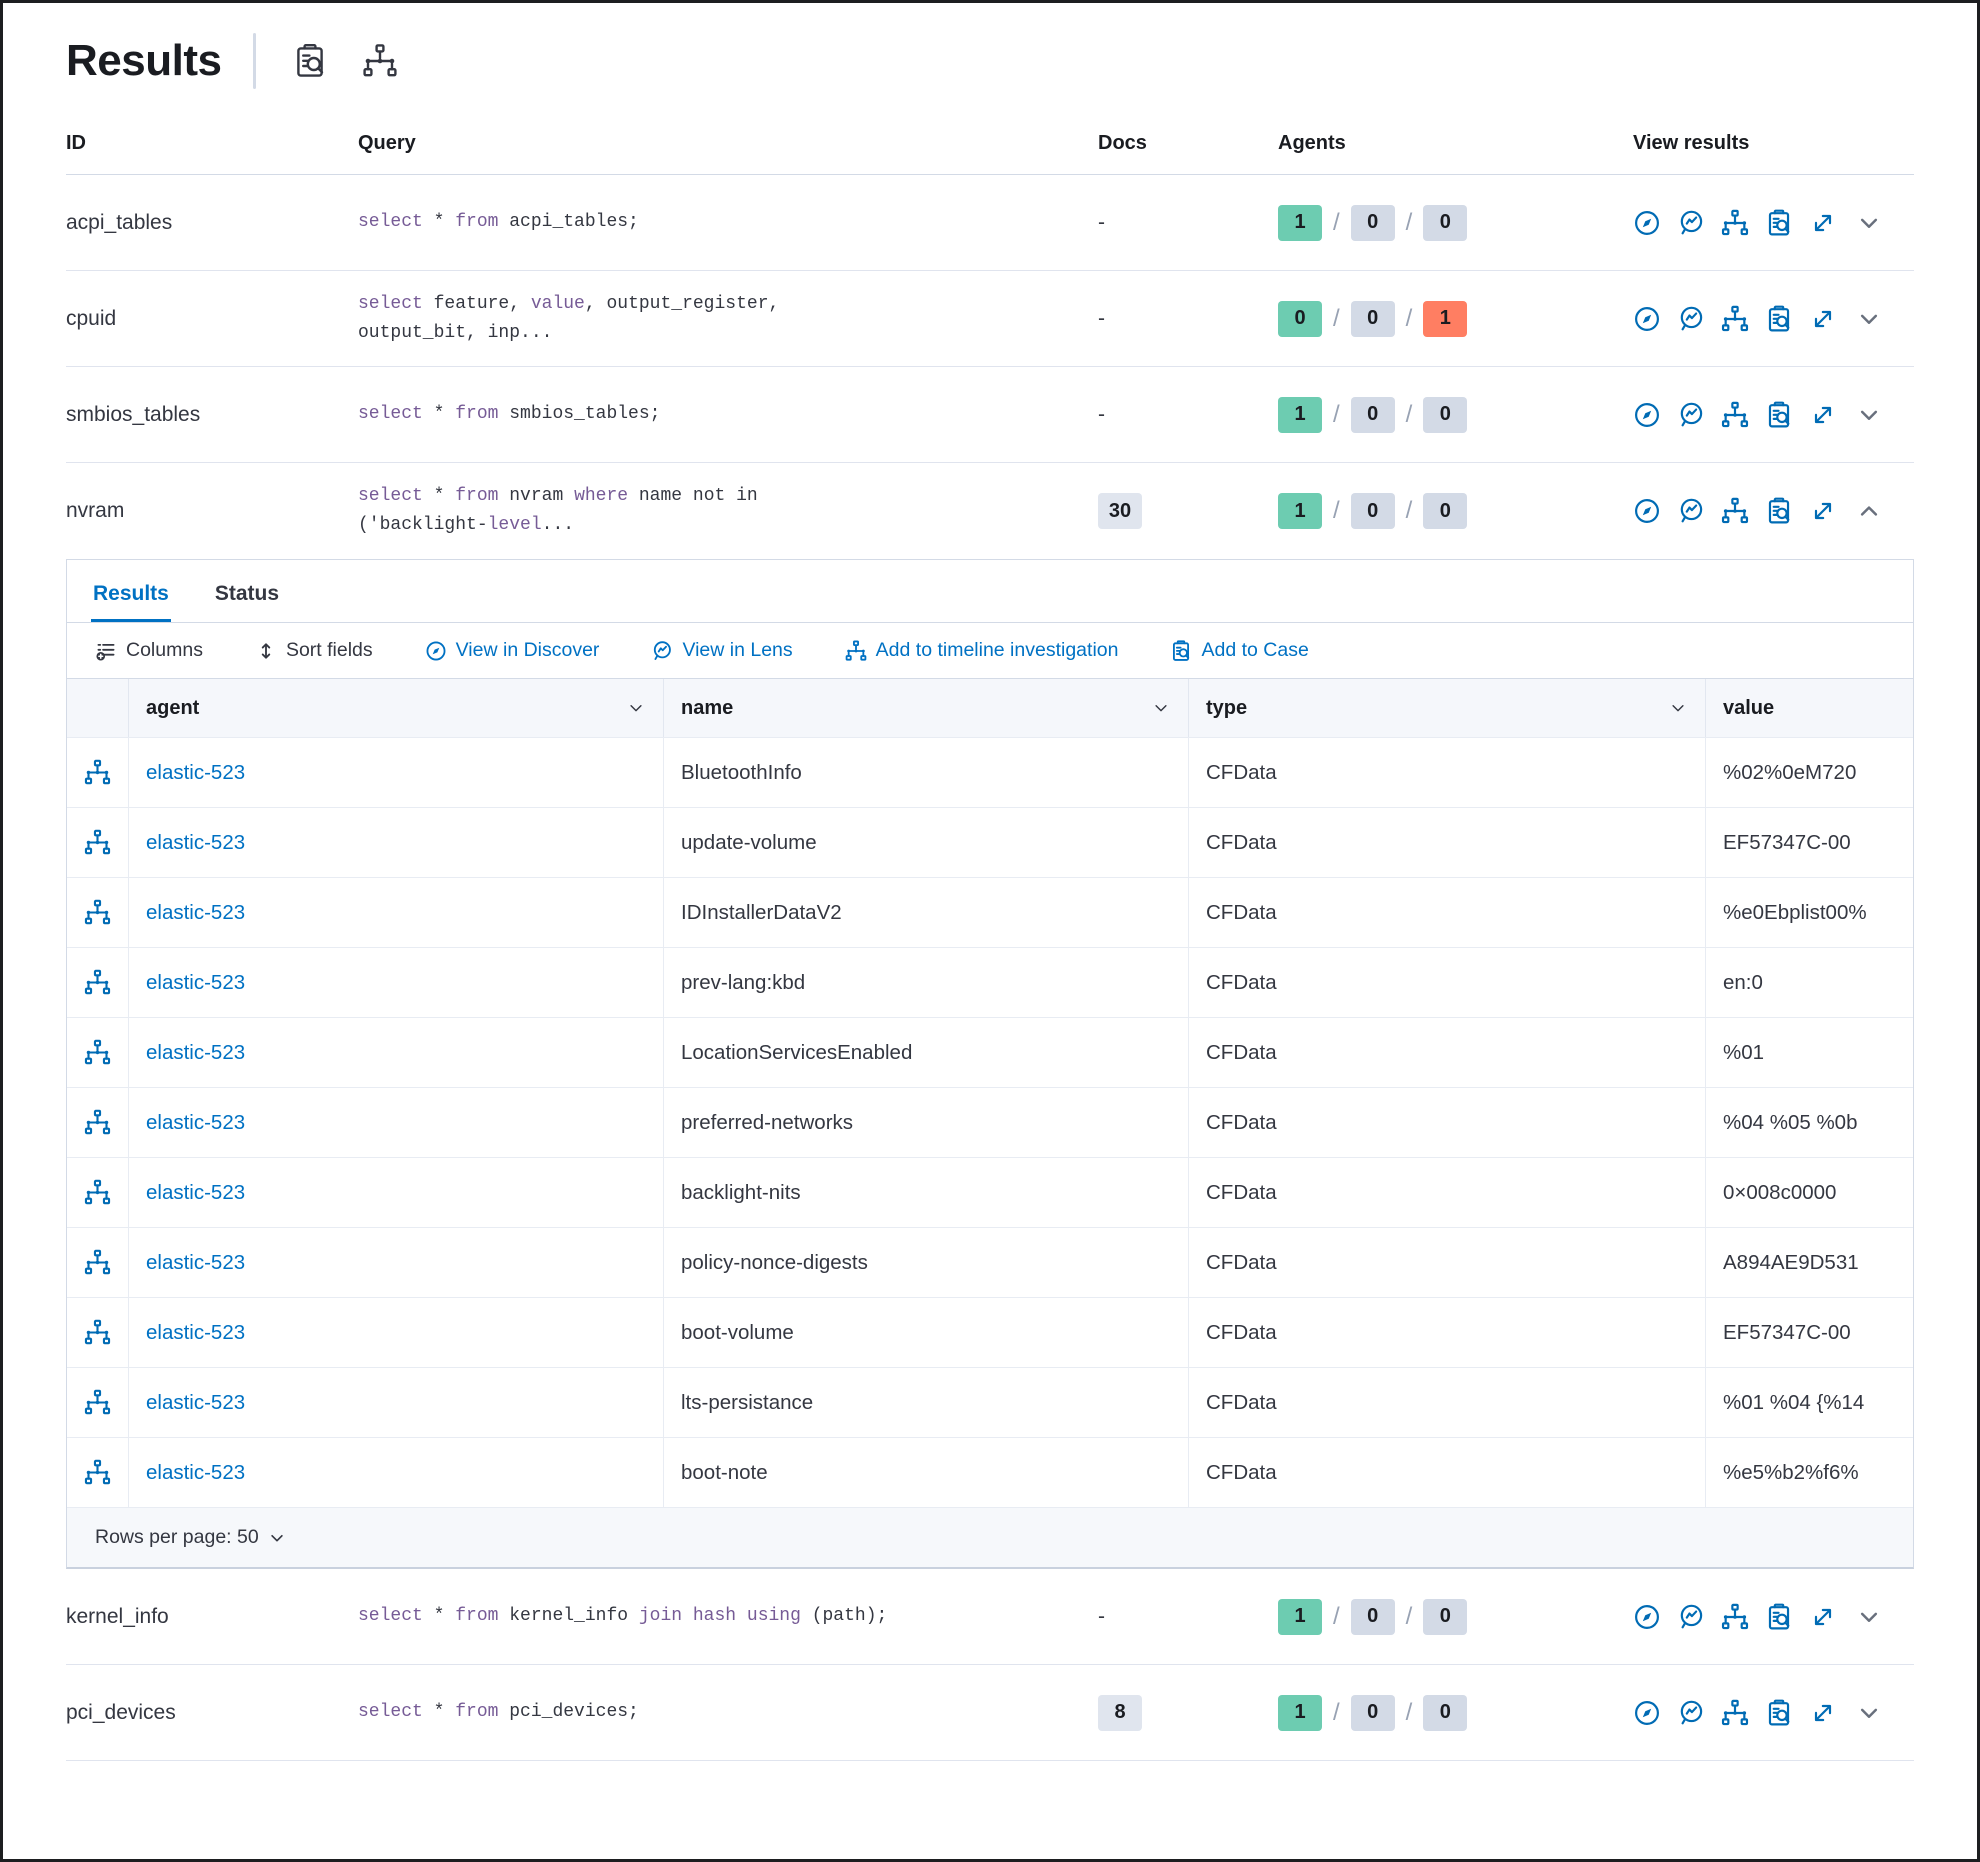 This screenshot has height=1862, width=1980. What do you see at coordinates (1809, 842) in the screenshot?
I see `cell-value: EF57347C-00` at bounding box center [1809, 842].